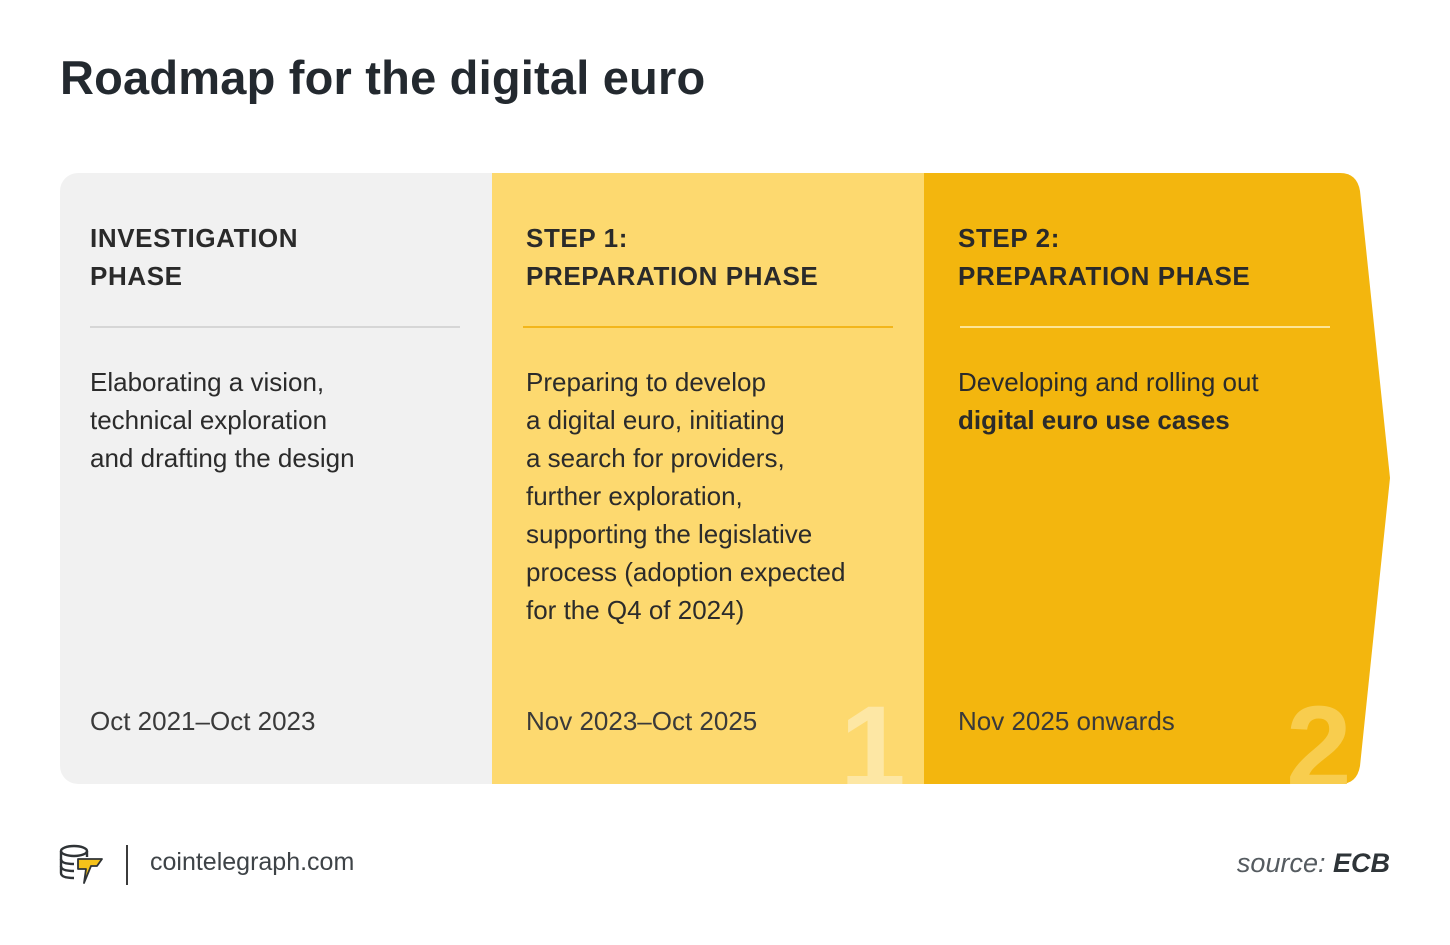 This screenshot has width=1450, height=945. I want to click on cointelegraph-logo-icon, so click(81, 864).